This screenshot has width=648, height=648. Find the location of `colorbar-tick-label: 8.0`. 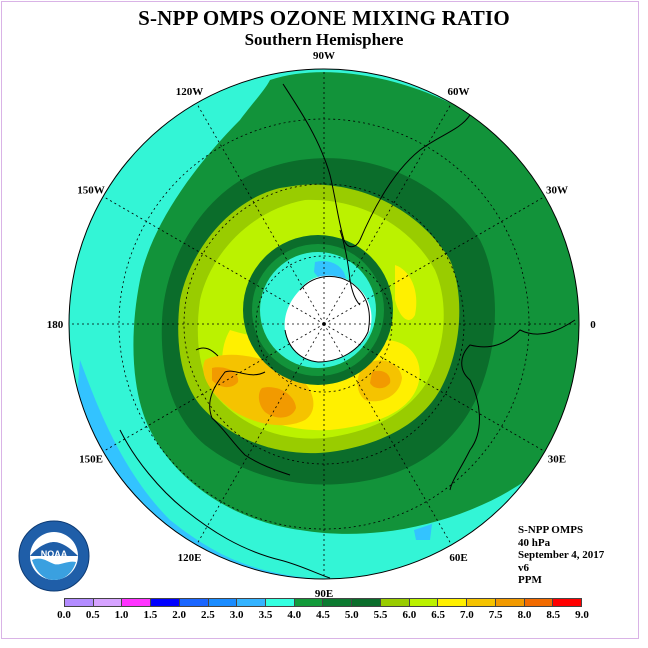

colorbar-tick-label: 8.0 is located at coordinates (524, 615).